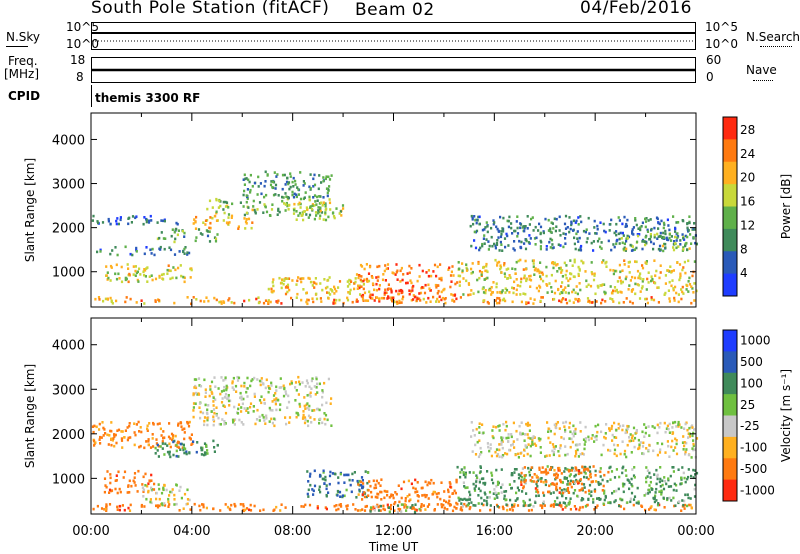 The image size is (800, 554). I want to click on velocity-colorbar-label: Velocity [m s⁻¹], so click(786, 415).